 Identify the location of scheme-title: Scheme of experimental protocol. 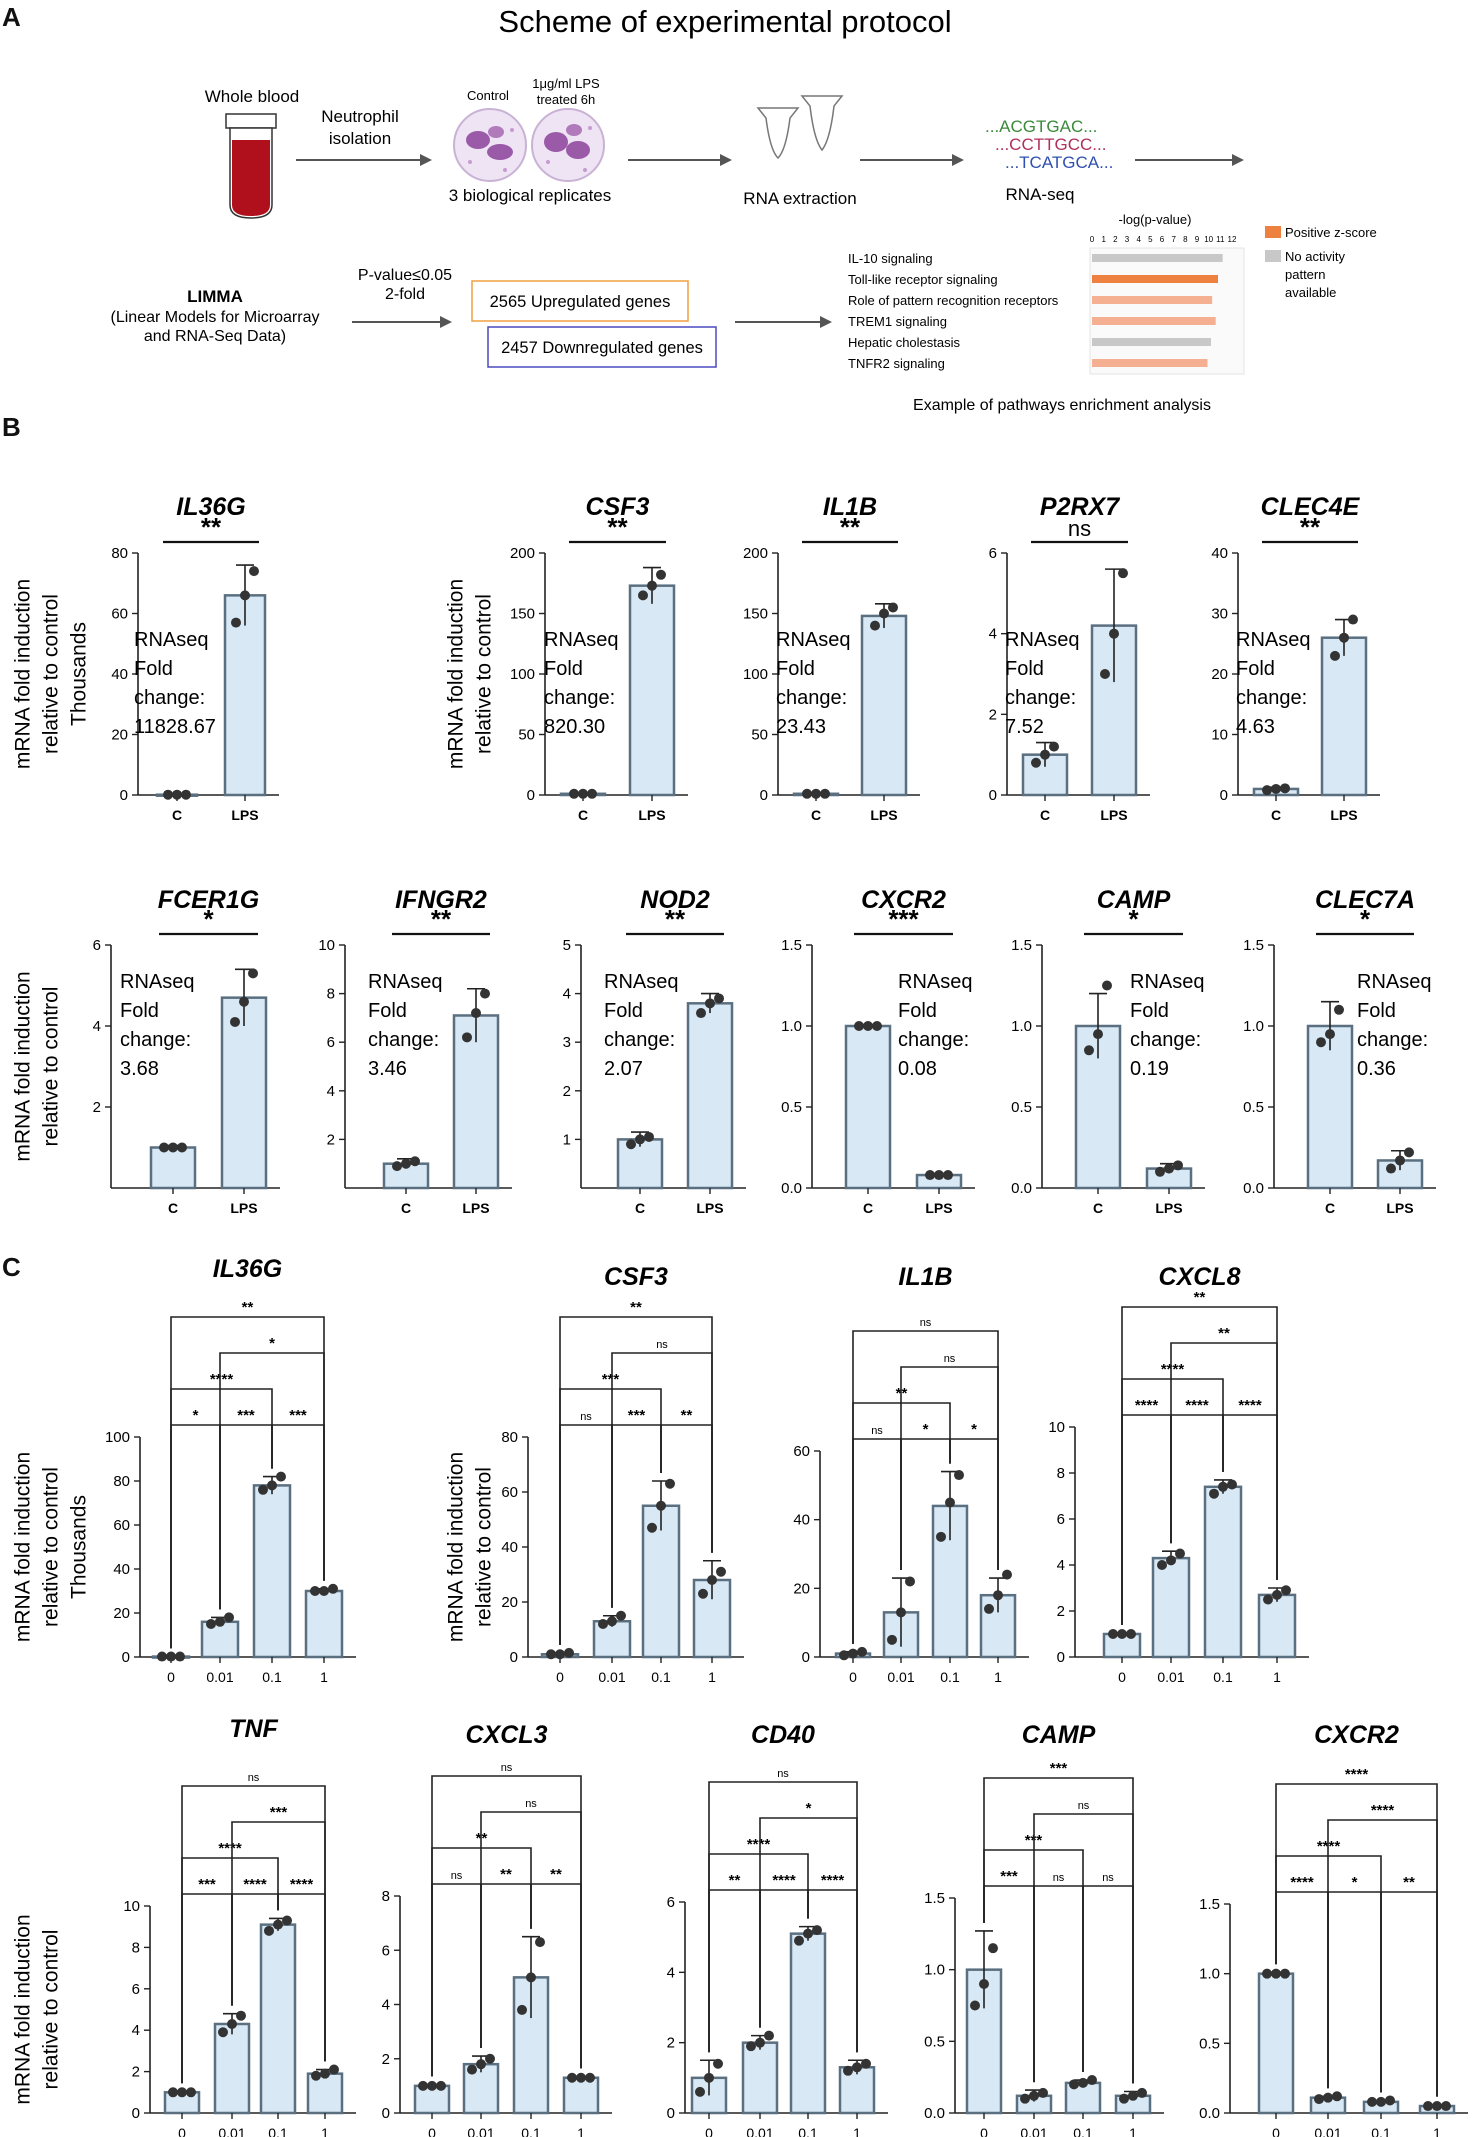
(724, 21).